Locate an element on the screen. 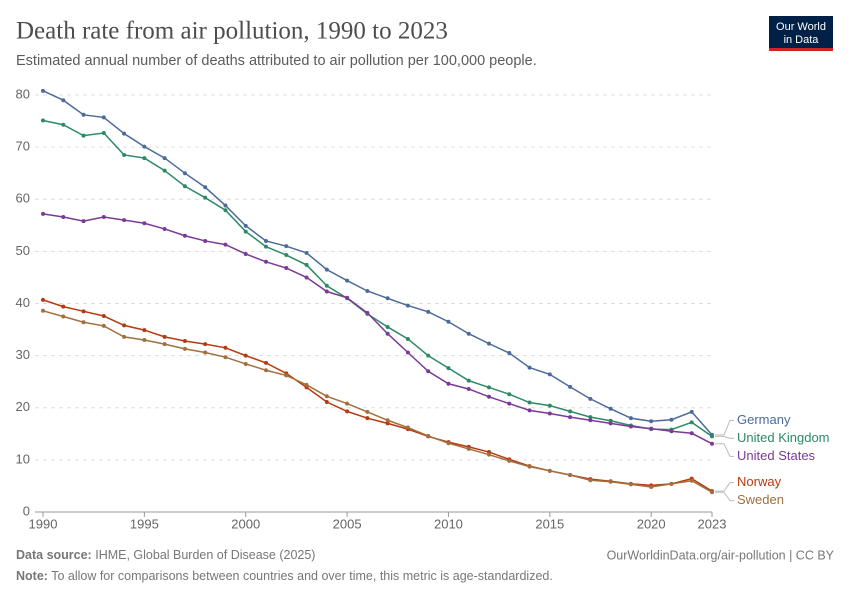  legend-label: Germany is located at coordinates (764, 419).